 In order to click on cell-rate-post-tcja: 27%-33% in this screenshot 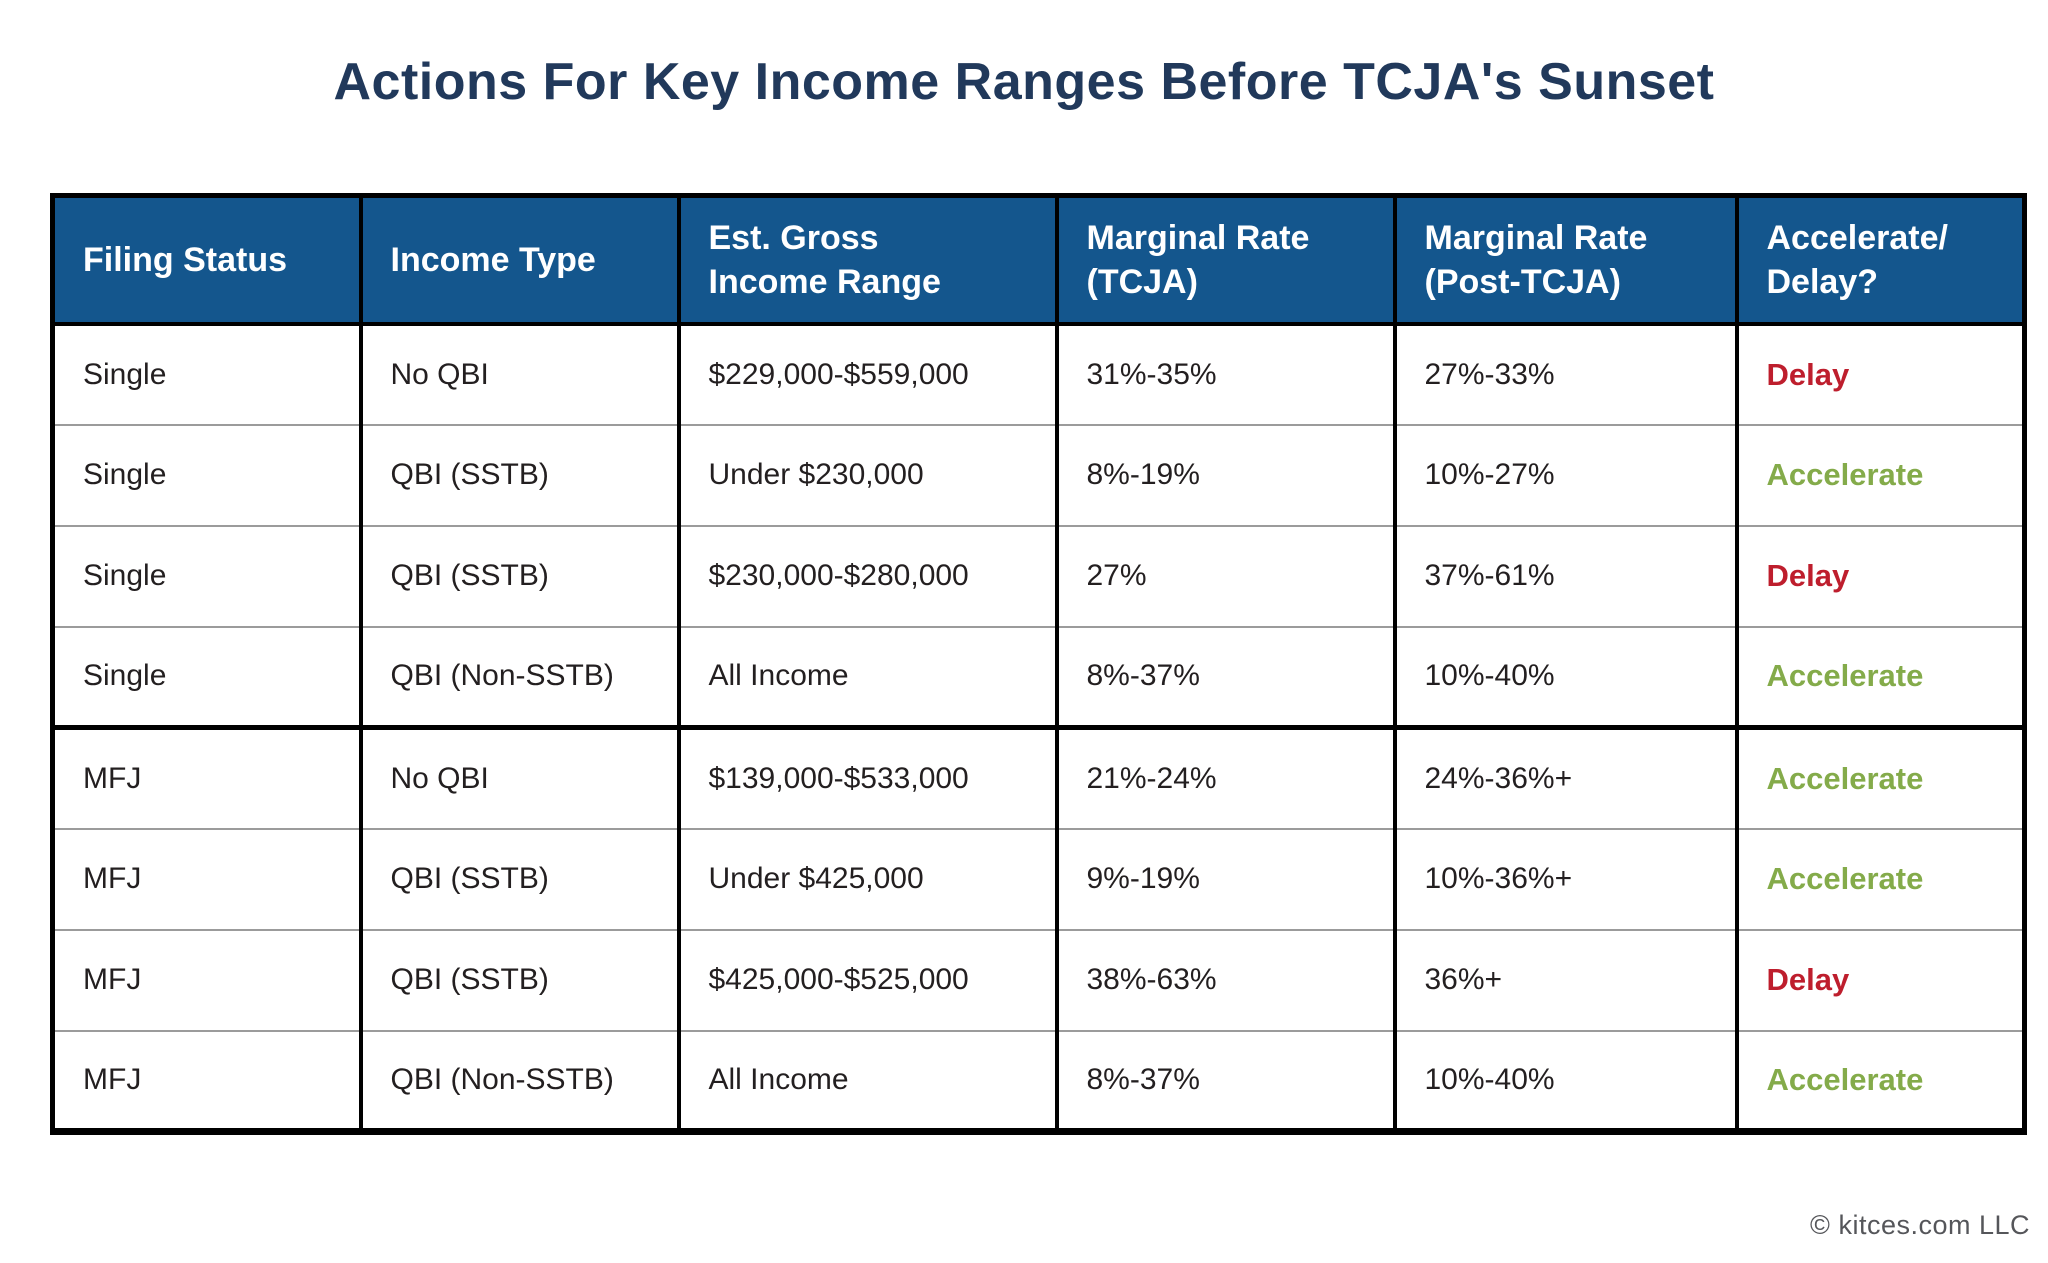, I will do `click(1564, 373)`.